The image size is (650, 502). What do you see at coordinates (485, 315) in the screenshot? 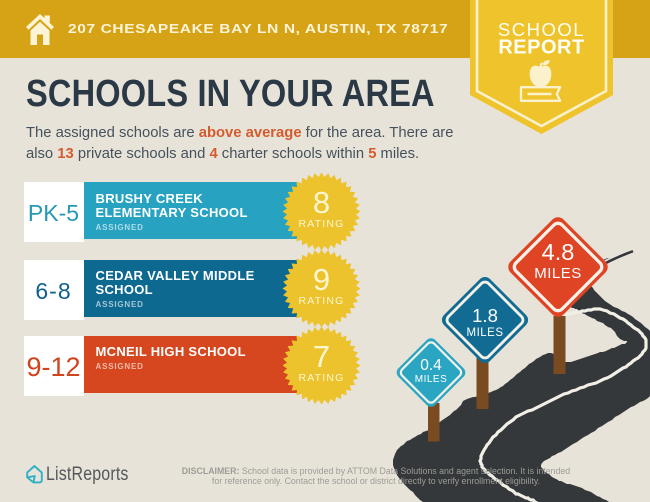
I see `svg-text: 1.8` at bounding box center [485, 315].